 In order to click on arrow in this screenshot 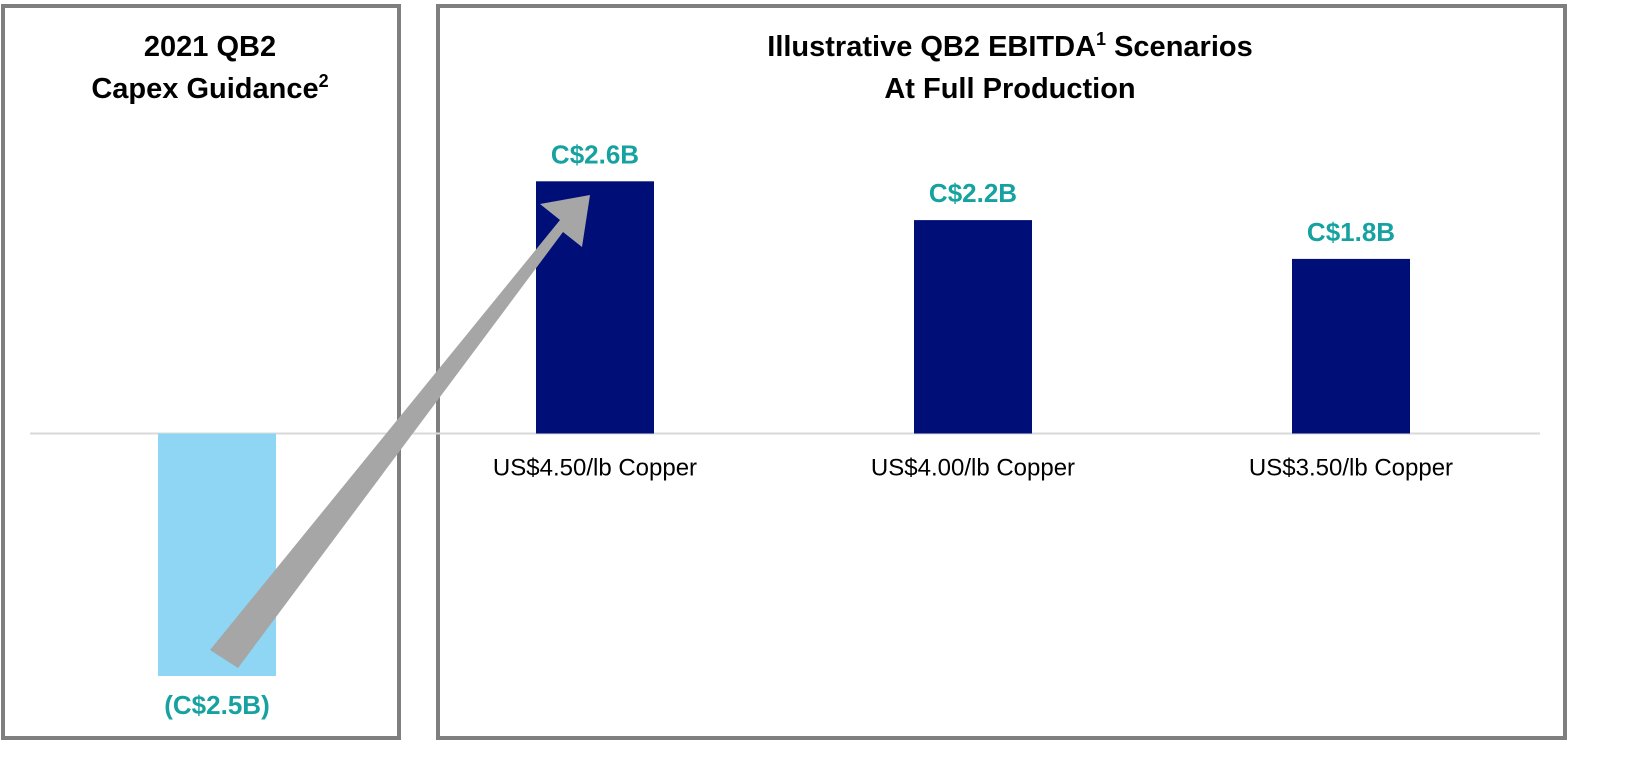, I will do `click(400, 431)`.